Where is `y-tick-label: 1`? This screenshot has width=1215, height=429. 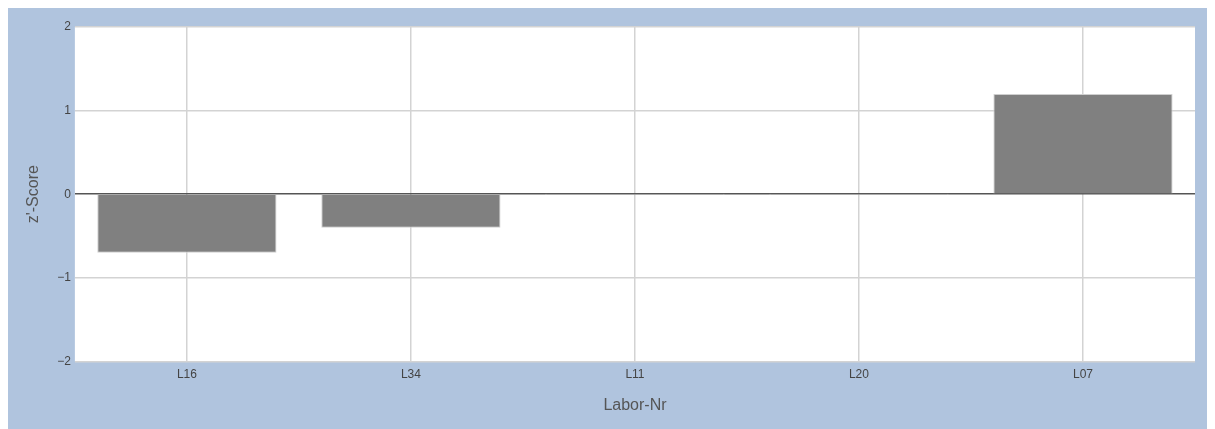 y-tick-label: 1 is located at coordinates (68, 109).